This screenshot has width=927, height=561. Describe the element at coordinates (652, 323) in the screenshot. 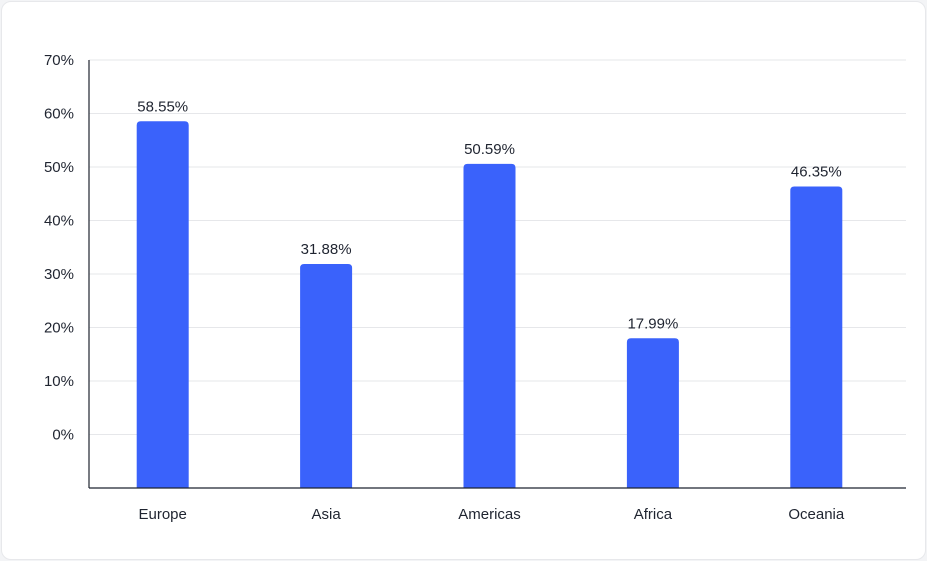

I see `data-label-africa: 17.99%` at that location.